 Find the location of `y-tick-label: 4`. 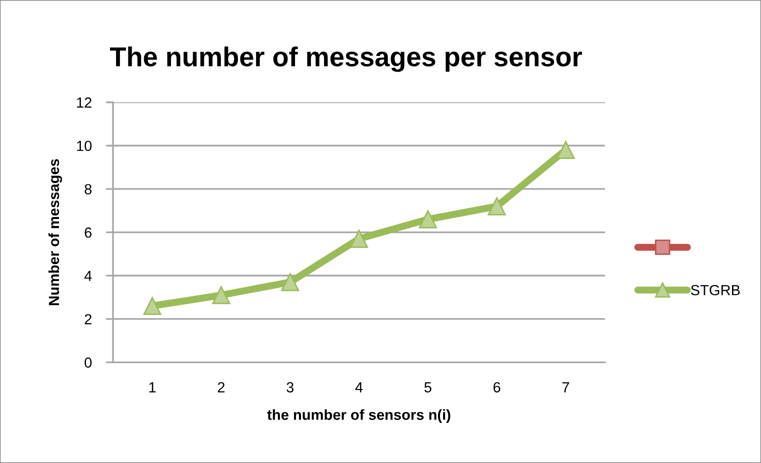

y-tick-label: 4 is located at coordinates (88, 275).